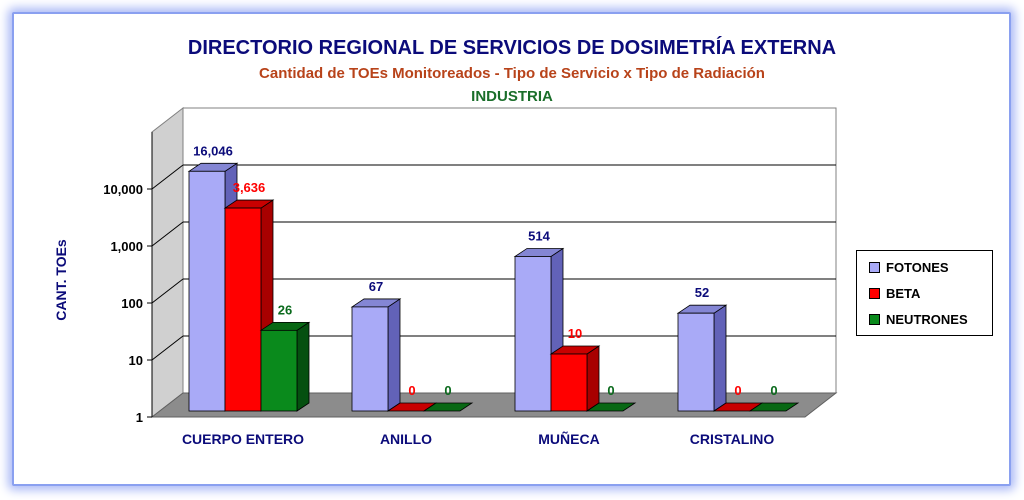 The height and width of the screenshot is (500, 1024). Describe the element at coordinates (927, 319) in the screenshot. I see `legend-label-neutrones: NEUTRONES` at that location.